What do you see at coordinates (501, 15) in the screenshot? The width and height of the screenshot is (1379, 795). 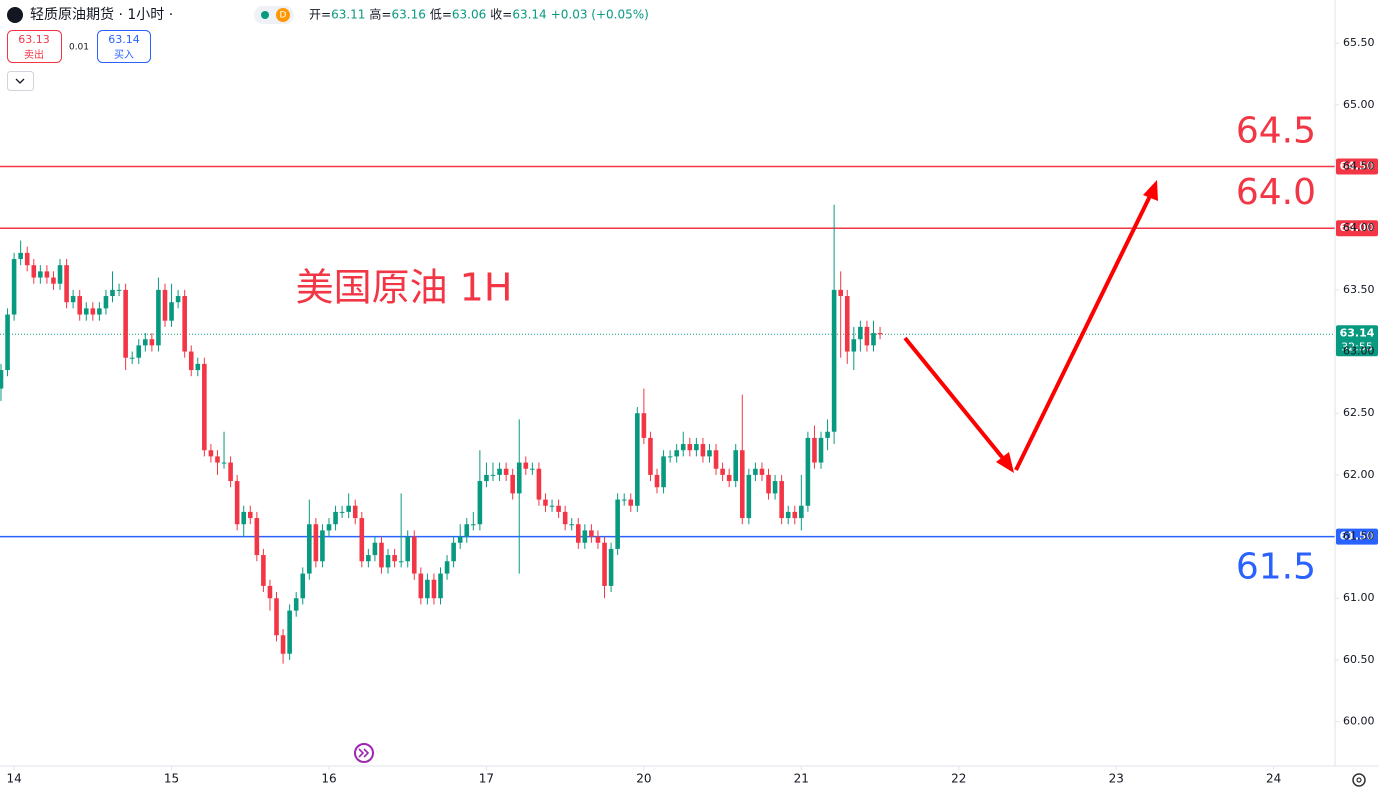 I see `ohlc-label: 收=` at bounding box center [501, 15].